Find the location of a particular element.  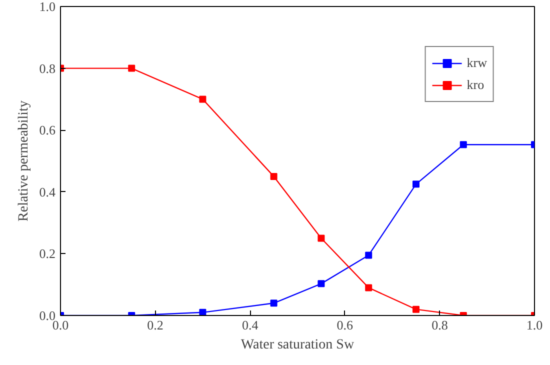

x-tick-label: 1.0 is located at coordinates (534, 325).